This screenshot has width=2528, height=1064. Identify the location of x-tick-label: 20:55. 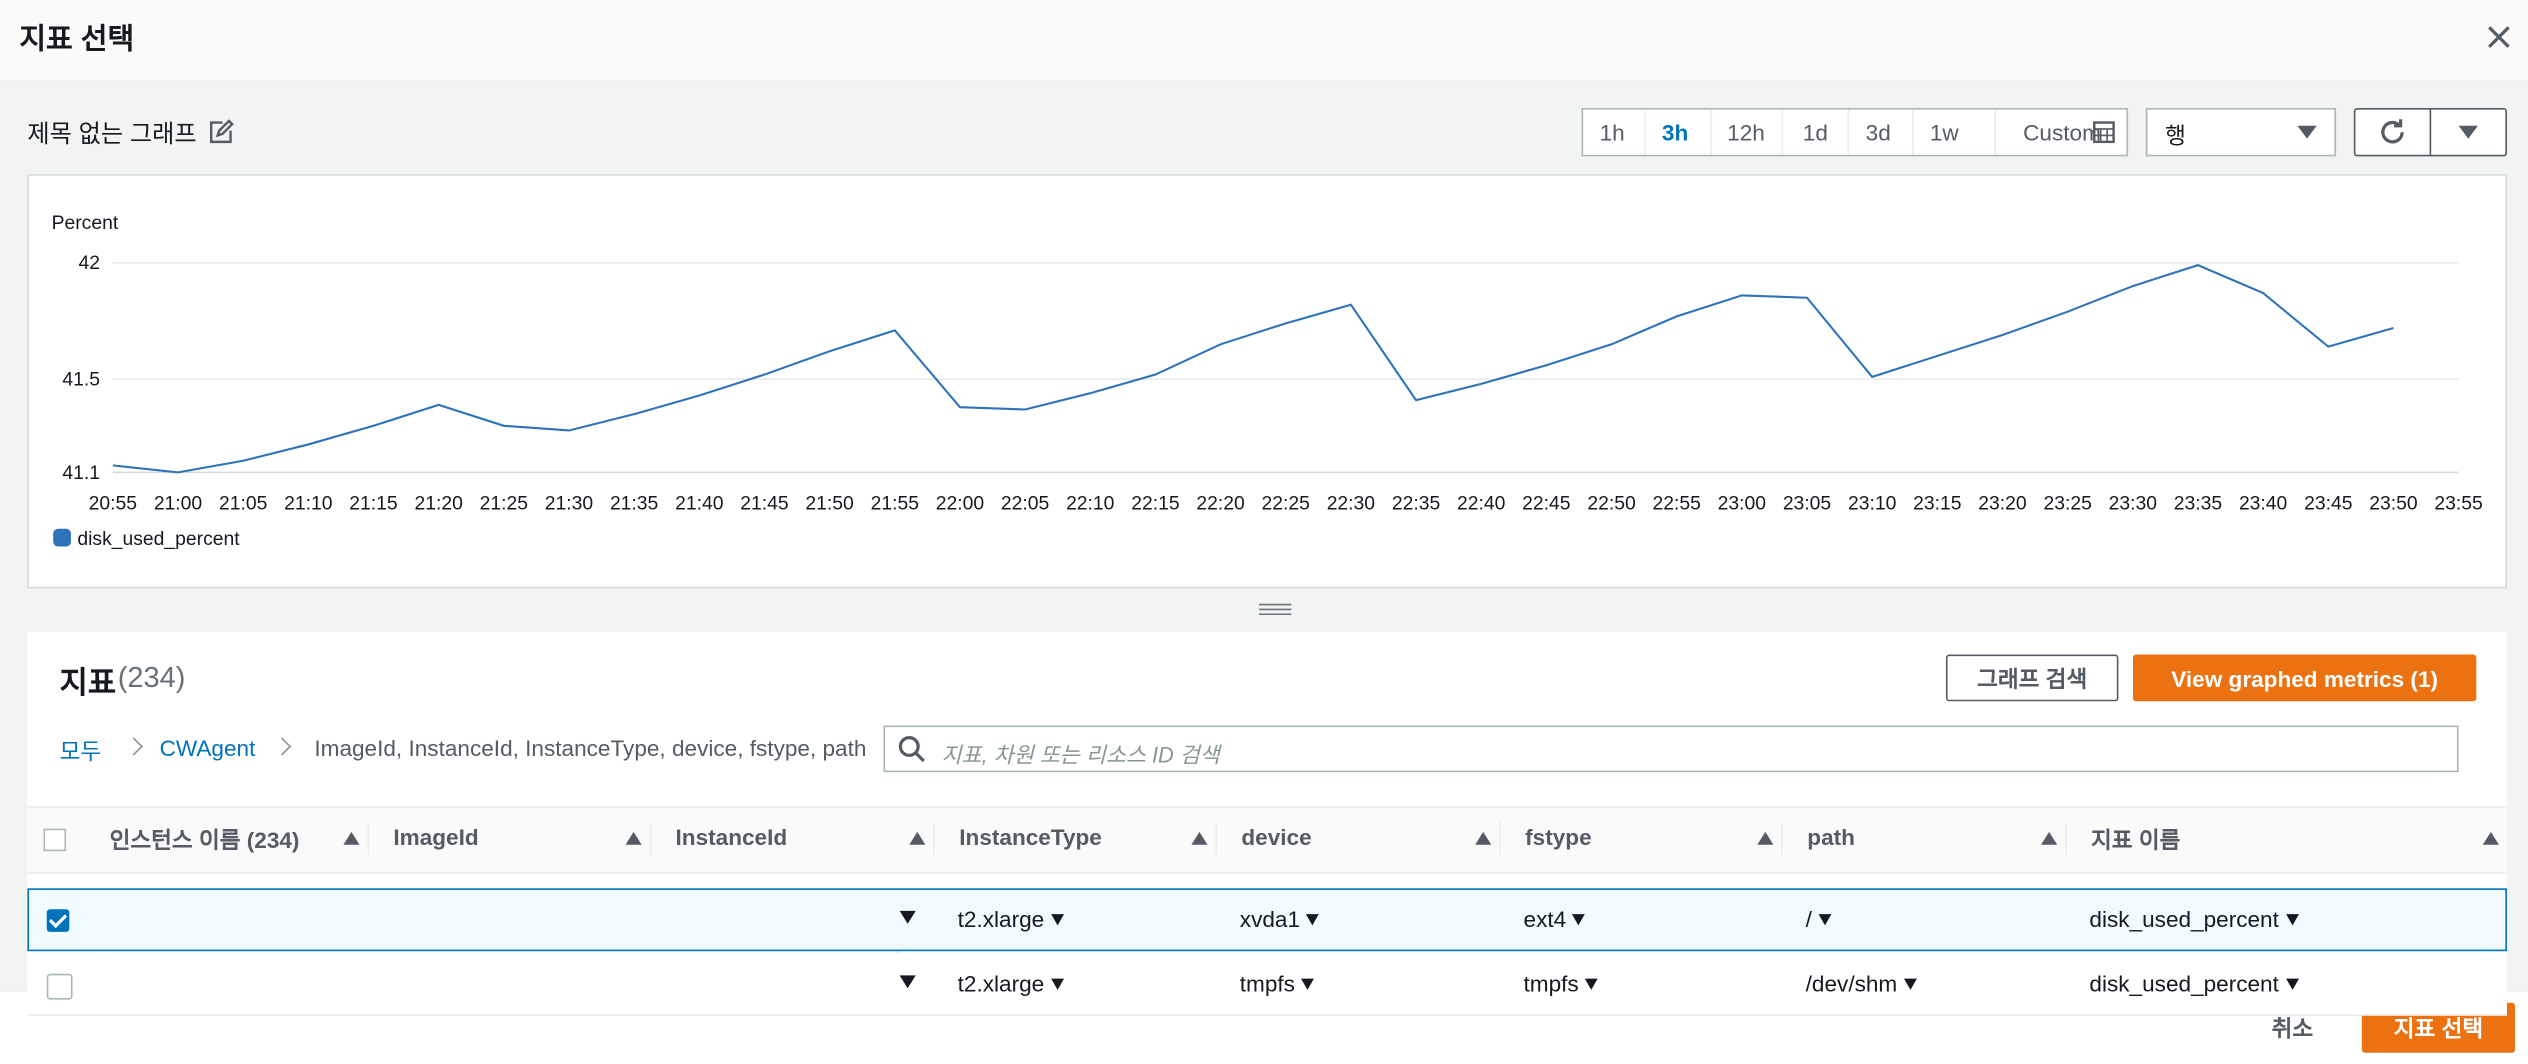
(113, 503).